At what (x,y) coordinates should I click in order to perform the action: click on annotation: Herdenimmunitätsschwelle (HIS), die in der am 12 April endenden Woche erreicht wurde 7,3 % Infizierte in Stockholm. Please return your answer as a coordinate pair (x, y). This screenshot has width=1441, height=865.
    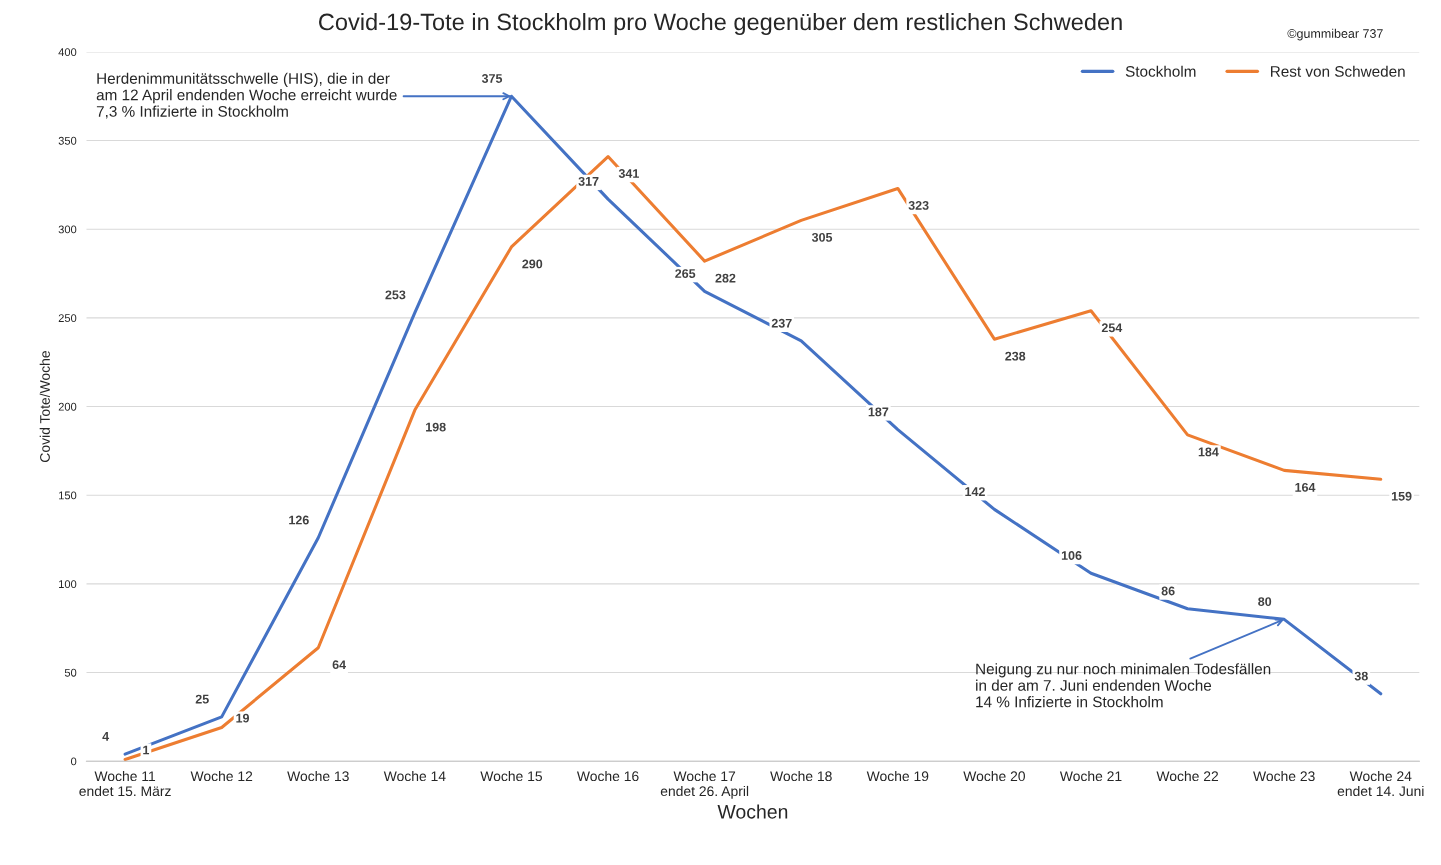
    Looking at the image, I should click on (246, 95).